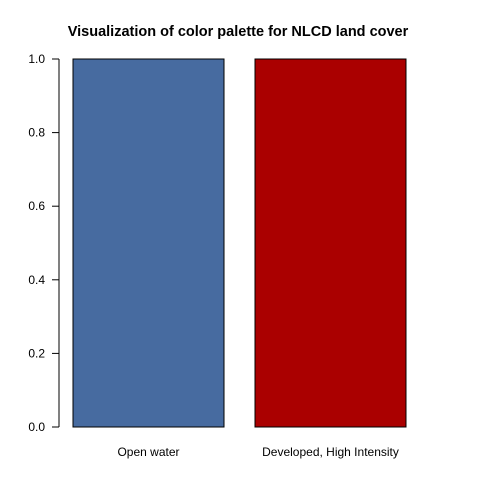  I want to click on y-axis: 0.0 0.2 0.4 0.6 0.8 1.0, so click(44, 243).